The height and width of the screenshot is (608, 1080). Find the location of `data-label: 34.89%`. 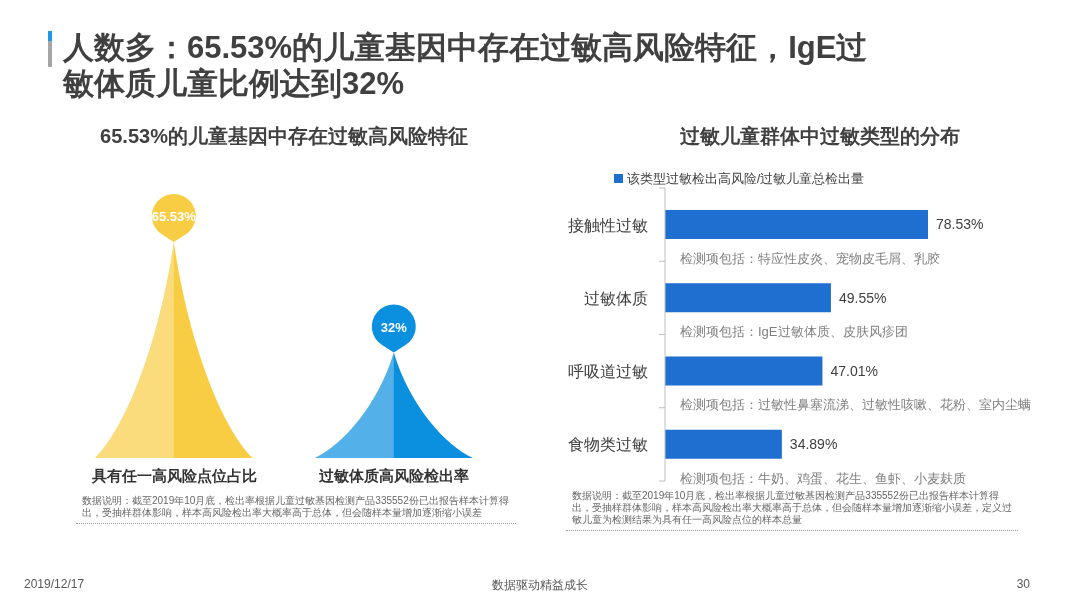

data-label: 34.89% is located at coordinates (813, 444).